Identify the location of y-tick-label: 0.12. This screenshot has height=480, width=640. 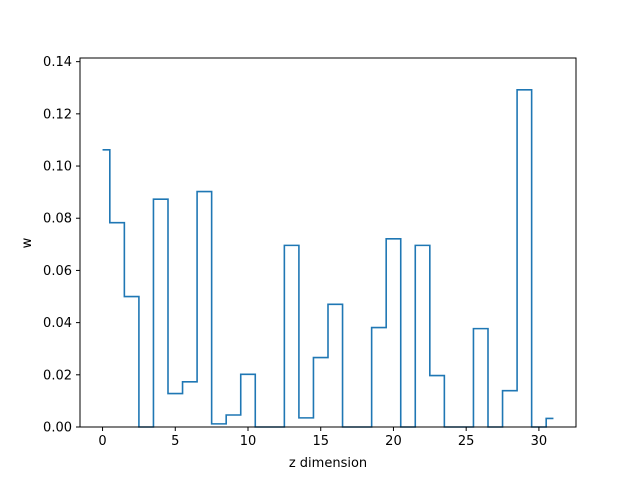
(57, 114).